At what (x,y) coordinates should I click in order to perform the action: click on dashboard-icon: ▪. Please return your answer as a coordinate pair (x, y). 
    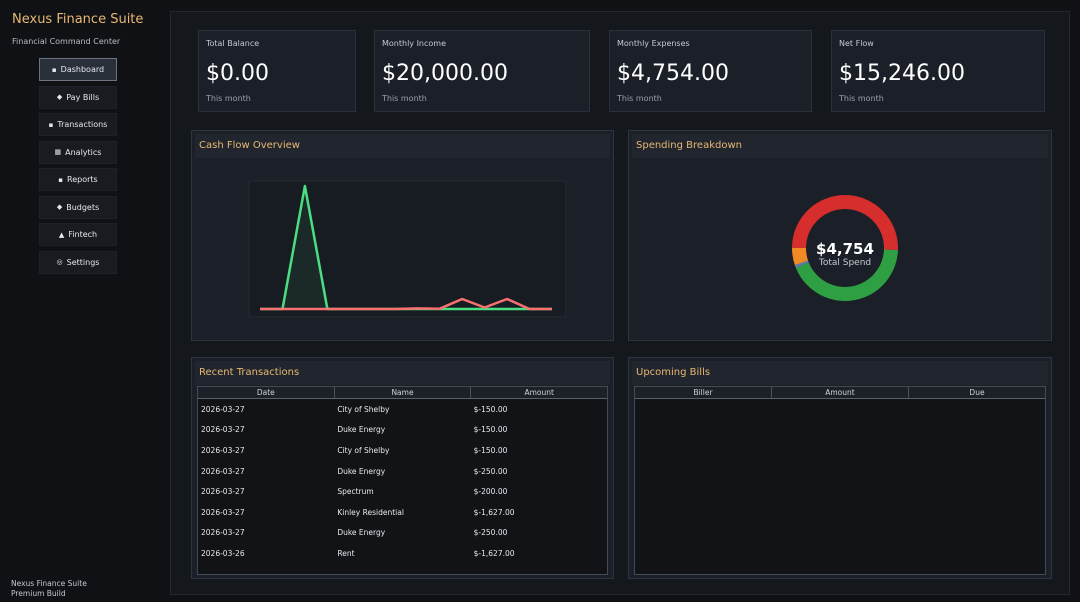
    Looking at the image, I should click on (54, 69).